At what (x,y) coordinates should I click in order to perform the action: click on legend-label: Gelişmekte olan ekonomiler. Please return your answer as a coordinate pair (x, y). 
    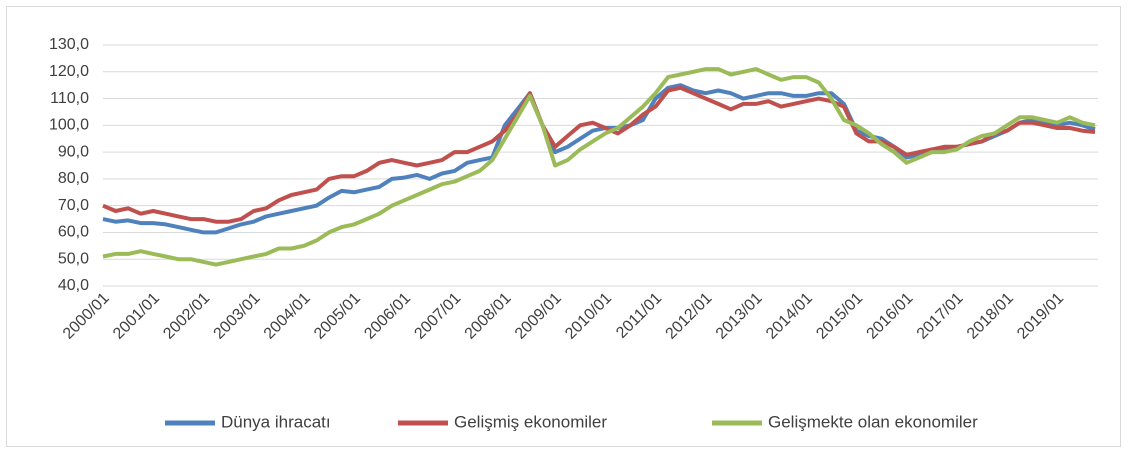
    Looking at the image, I should click on (873, 421).